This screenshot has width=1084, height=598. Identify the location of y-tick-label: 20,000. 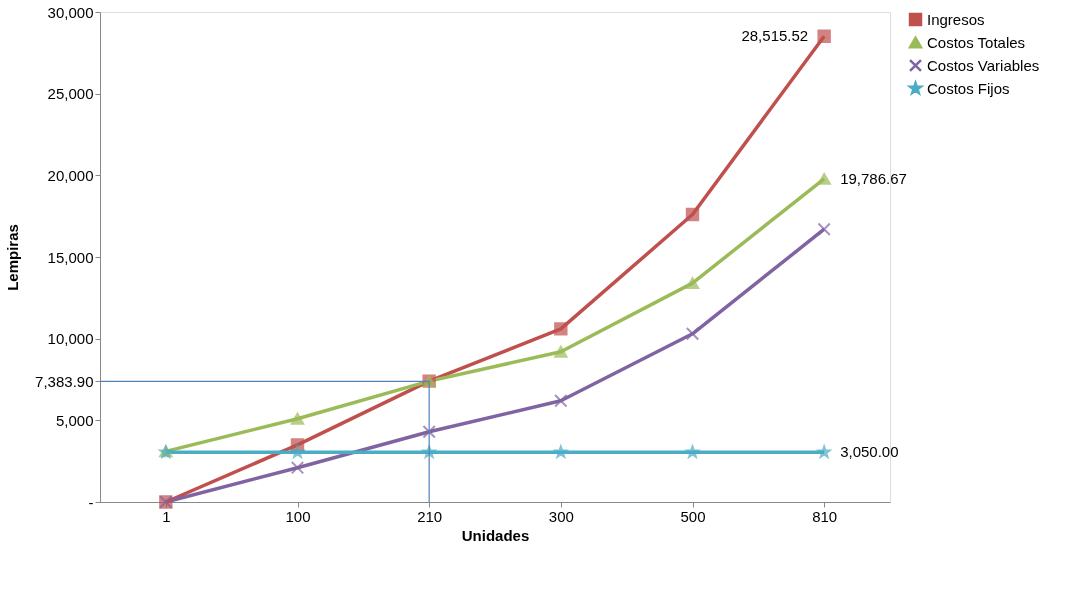
(70, 175).